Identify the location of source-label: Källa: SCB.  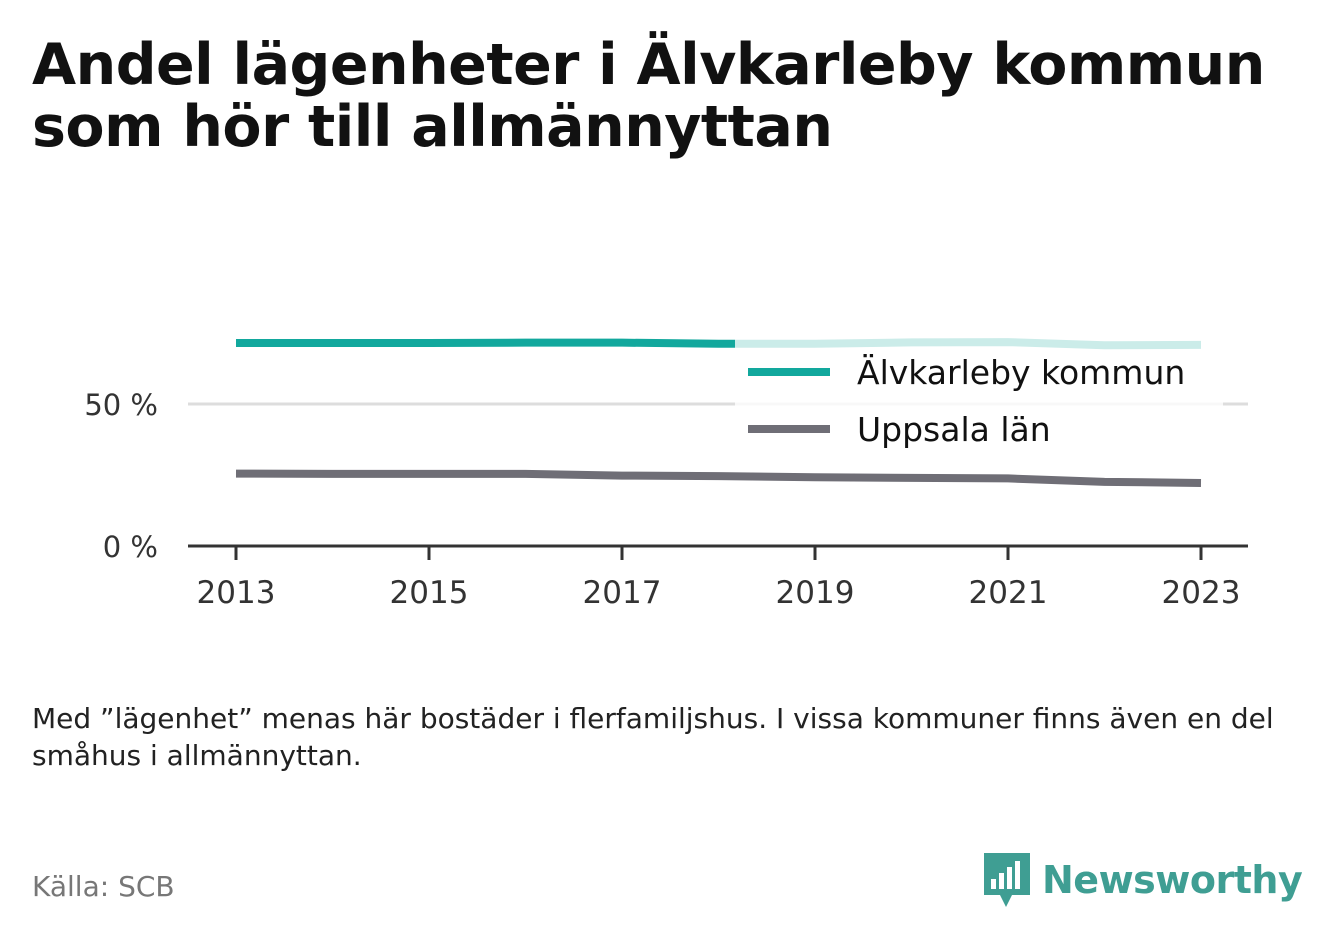
(103, 886).